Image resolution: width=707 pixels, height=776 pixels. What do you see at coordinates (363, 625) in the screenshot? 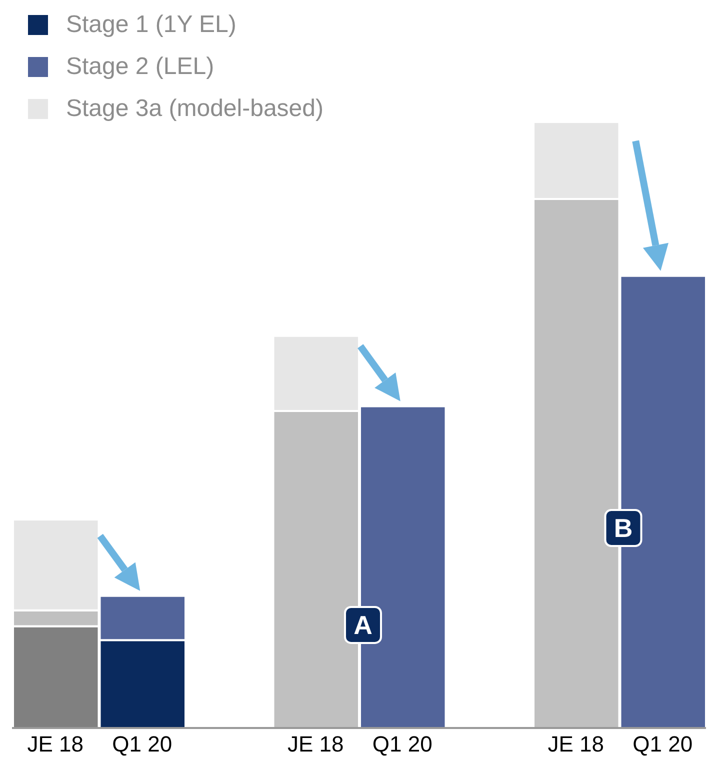
I see `annotation: A` at bounding box center [363, 625].